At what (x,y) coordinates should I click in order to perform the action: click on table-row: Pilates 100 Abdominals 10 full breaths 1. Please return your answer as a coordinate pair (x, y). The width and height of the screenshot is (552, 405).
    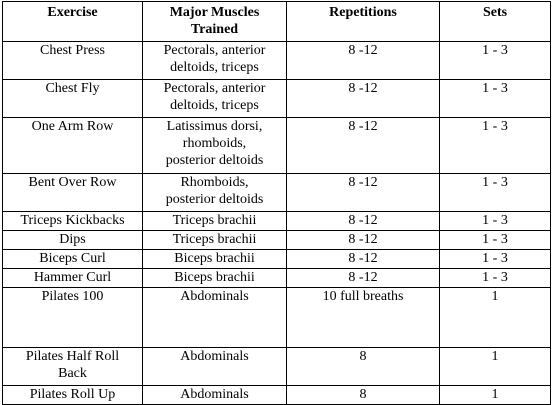
    Looking at the image, I should click on (276, 317).